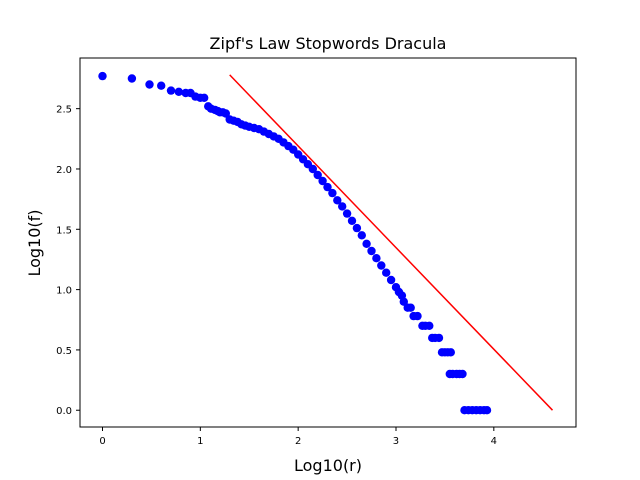  What do you see at coordinates (298, 441) in the screenshot?
I see `x-tick-label: 2` at bounding box center [298, 441].